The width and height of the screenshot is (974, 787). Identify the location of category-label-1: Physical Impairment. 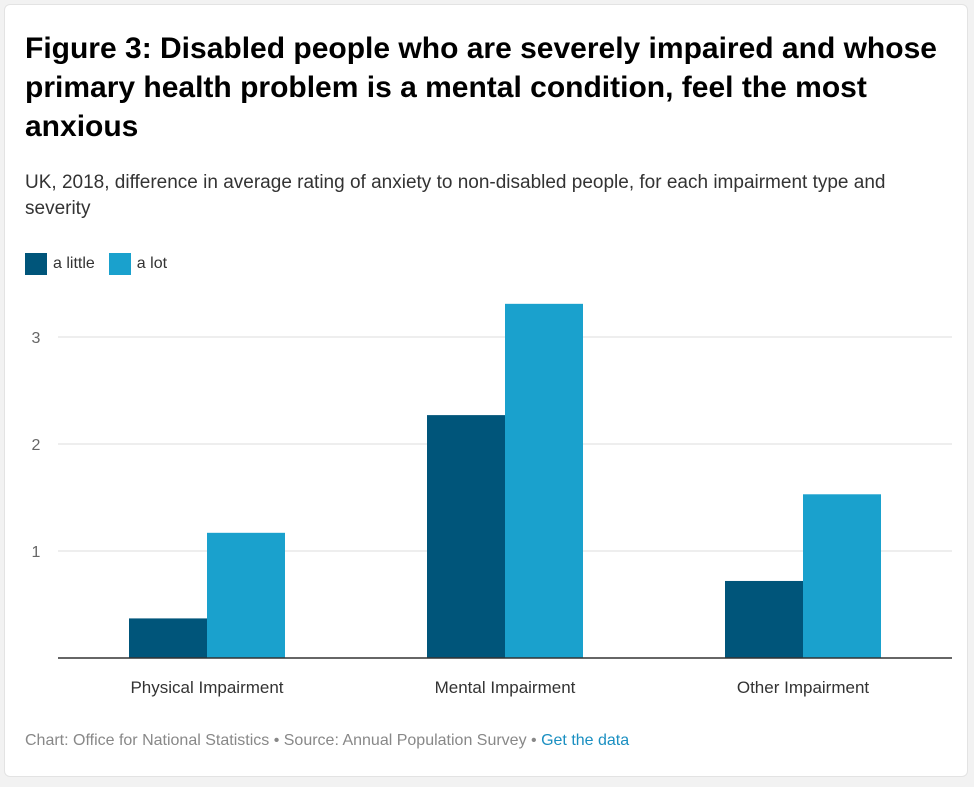
(206, 687).